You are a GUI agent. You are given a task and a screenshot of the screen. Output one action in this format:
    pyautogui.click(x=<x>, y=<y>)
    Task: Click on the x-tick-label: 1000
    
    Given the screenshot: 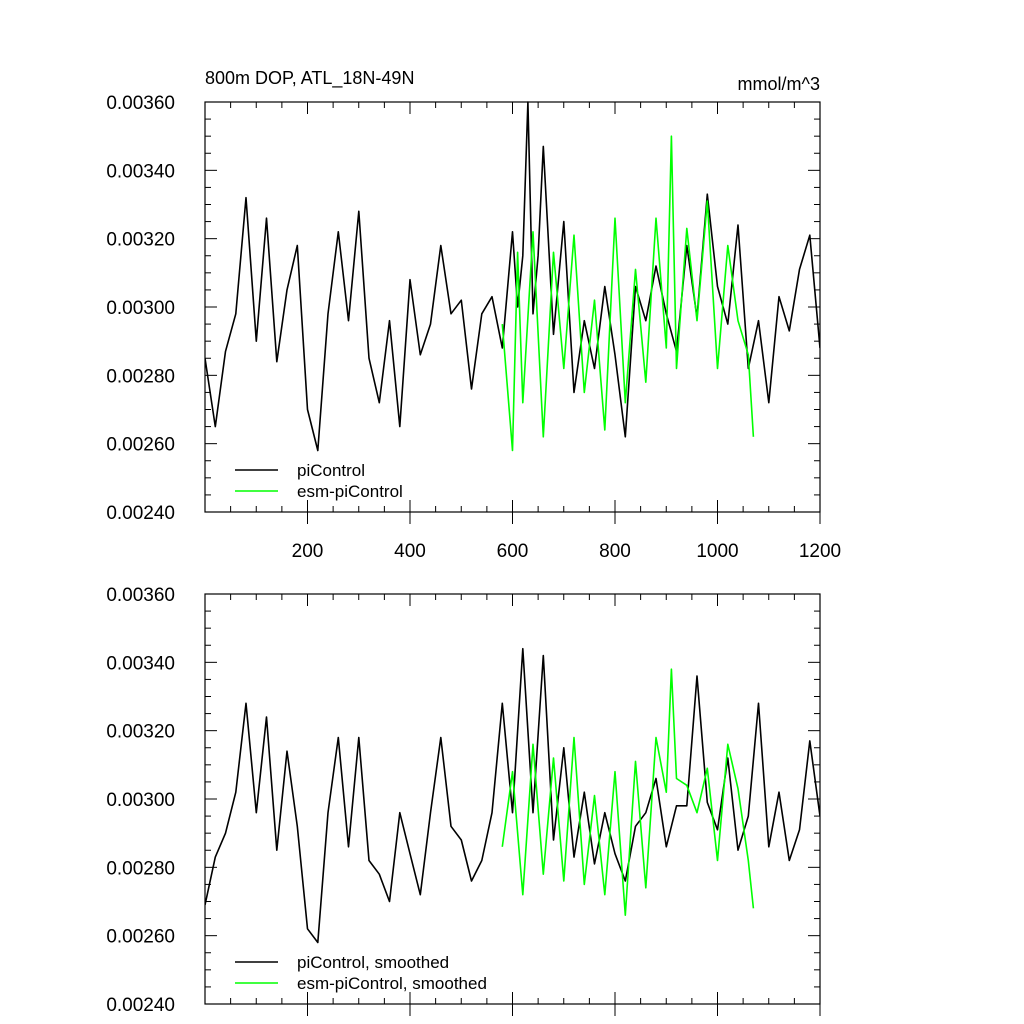 What is the action you would take?
    pyautogui.click(x=717, y=551)
    